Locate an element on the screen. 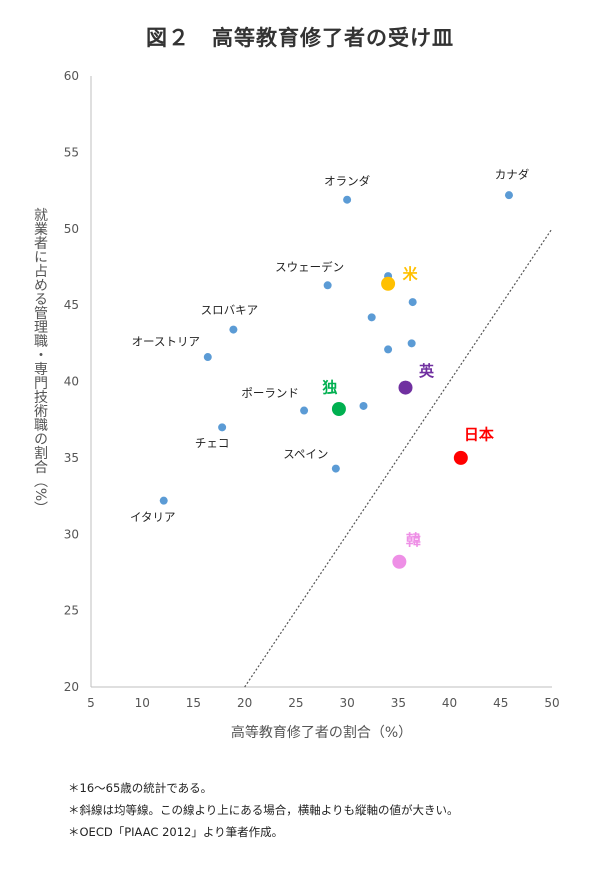  point-label: ポーランド is located at coordinates (270, 393).